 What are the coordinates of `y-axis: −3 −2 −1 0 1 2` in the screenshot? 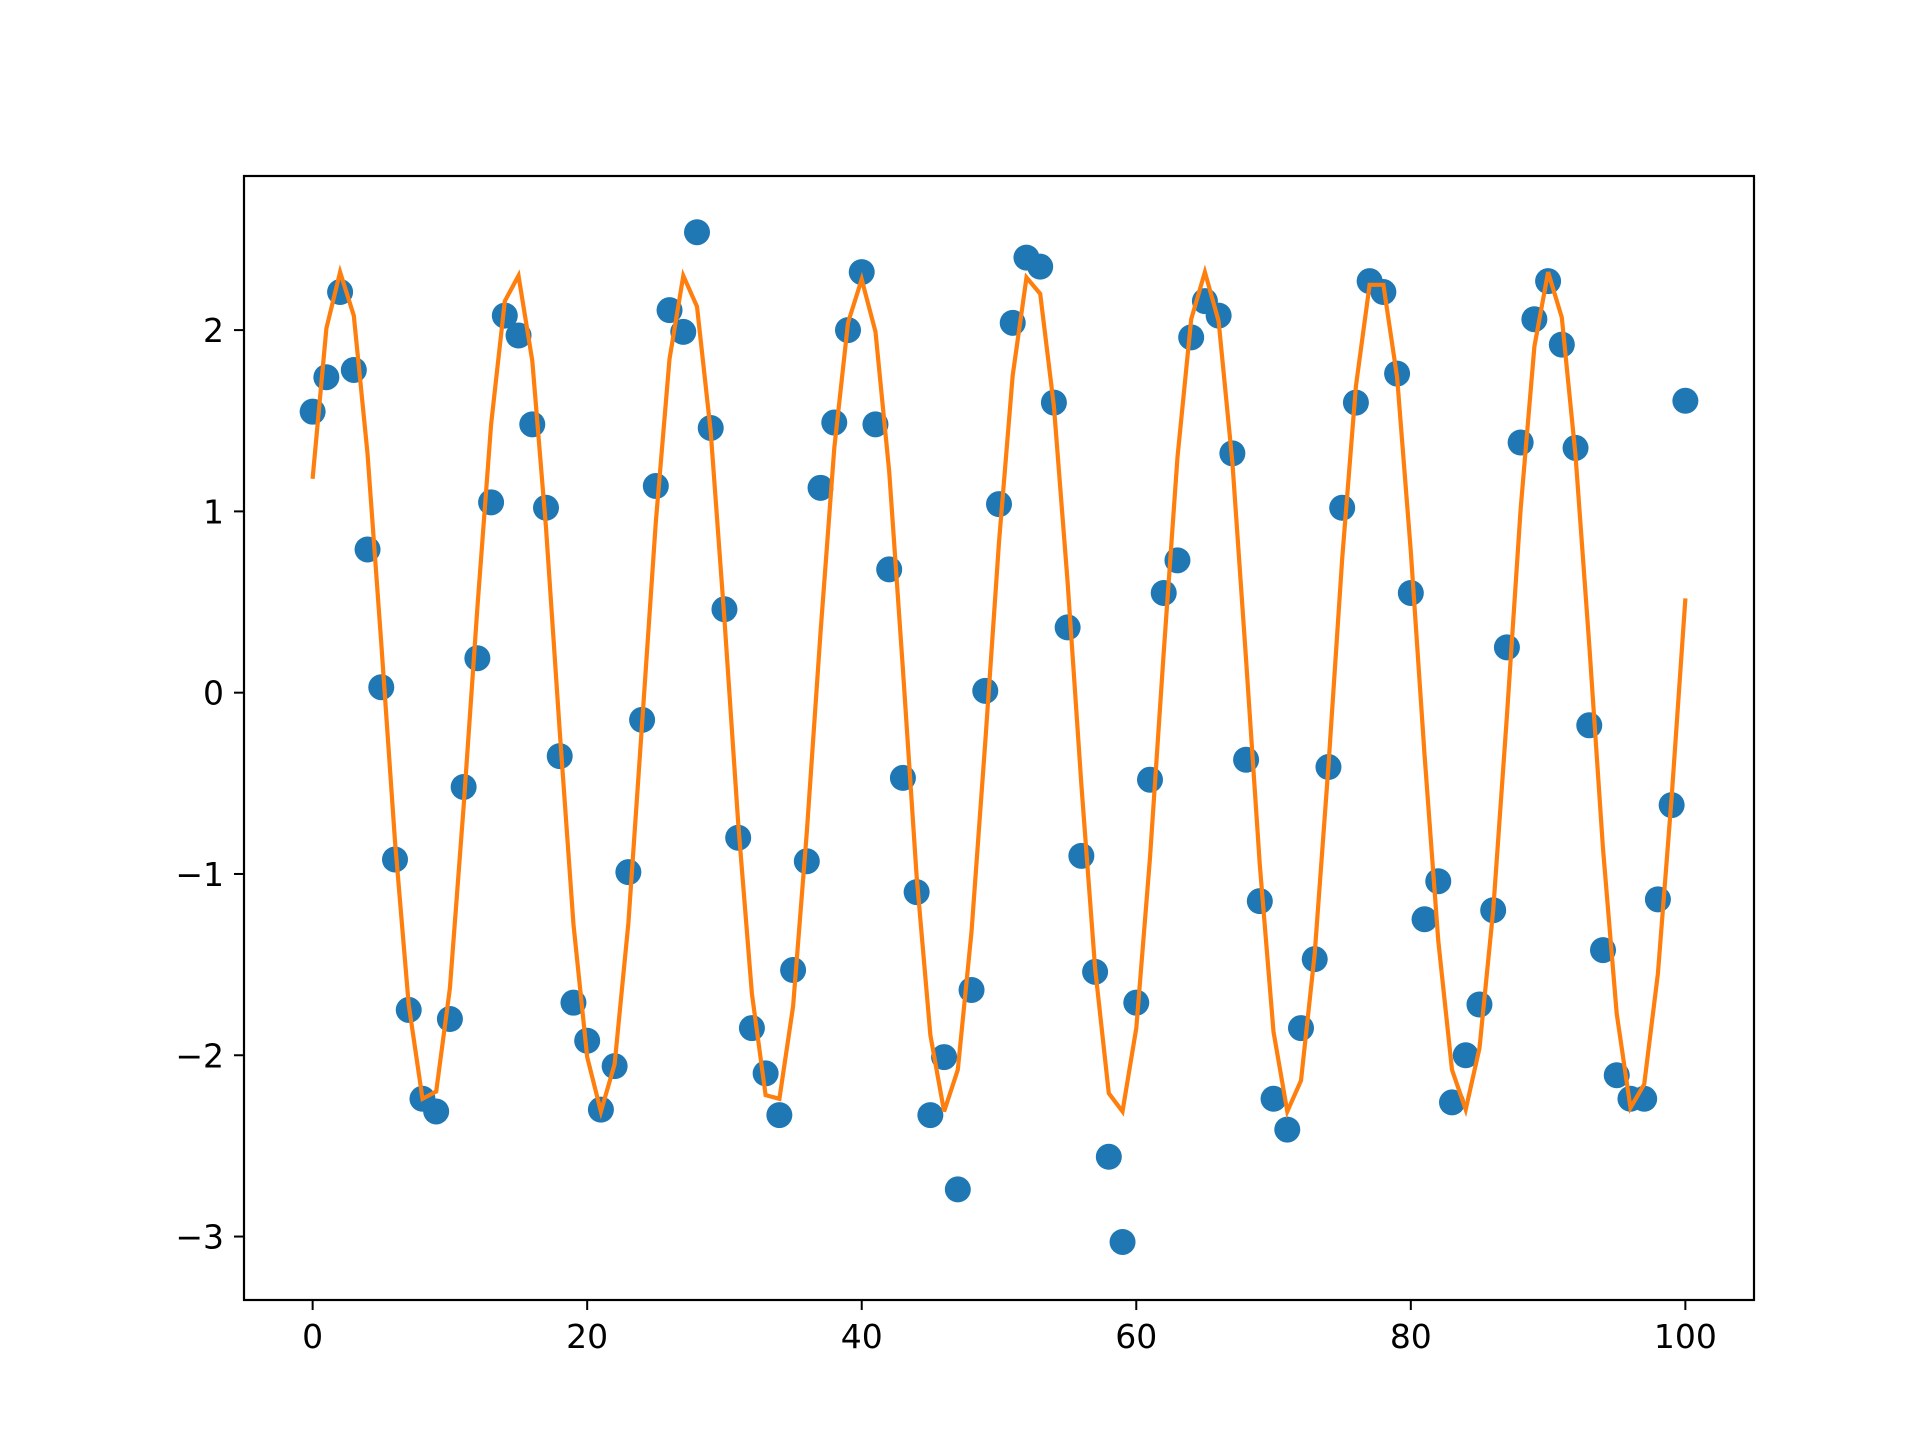 It's located at (209, 784).